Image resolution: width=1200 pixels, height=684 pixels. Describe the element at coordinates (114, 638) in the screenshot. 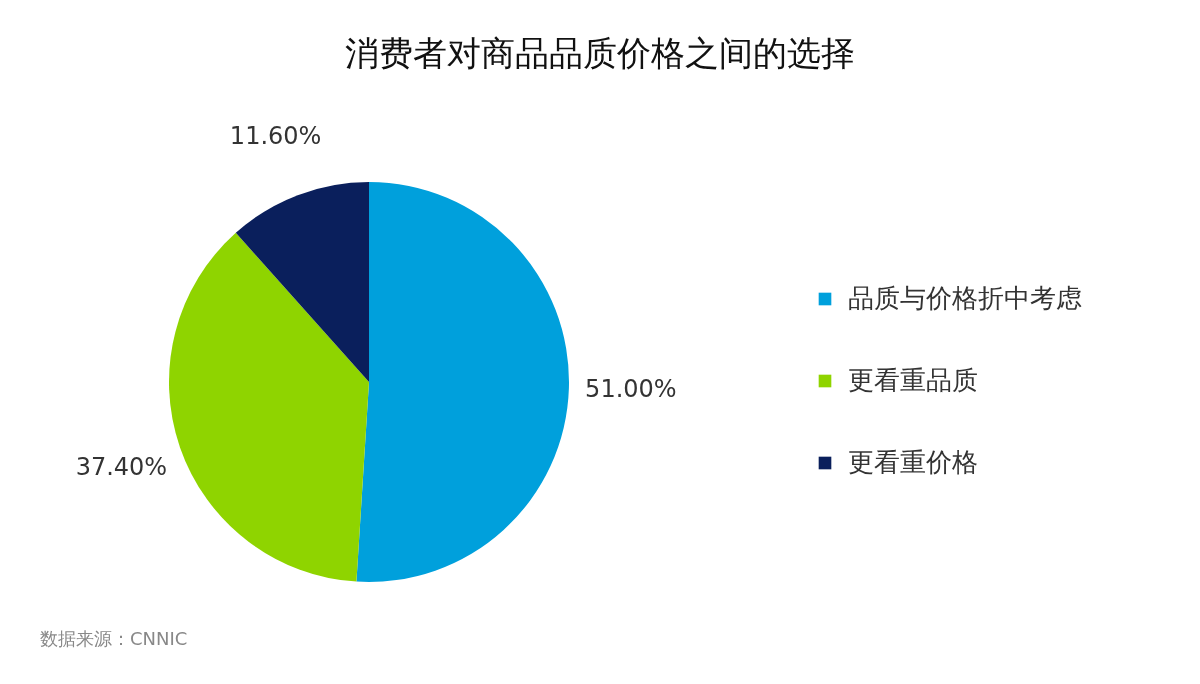

I see `source-note: 数据来源：CNNIC` at that location.